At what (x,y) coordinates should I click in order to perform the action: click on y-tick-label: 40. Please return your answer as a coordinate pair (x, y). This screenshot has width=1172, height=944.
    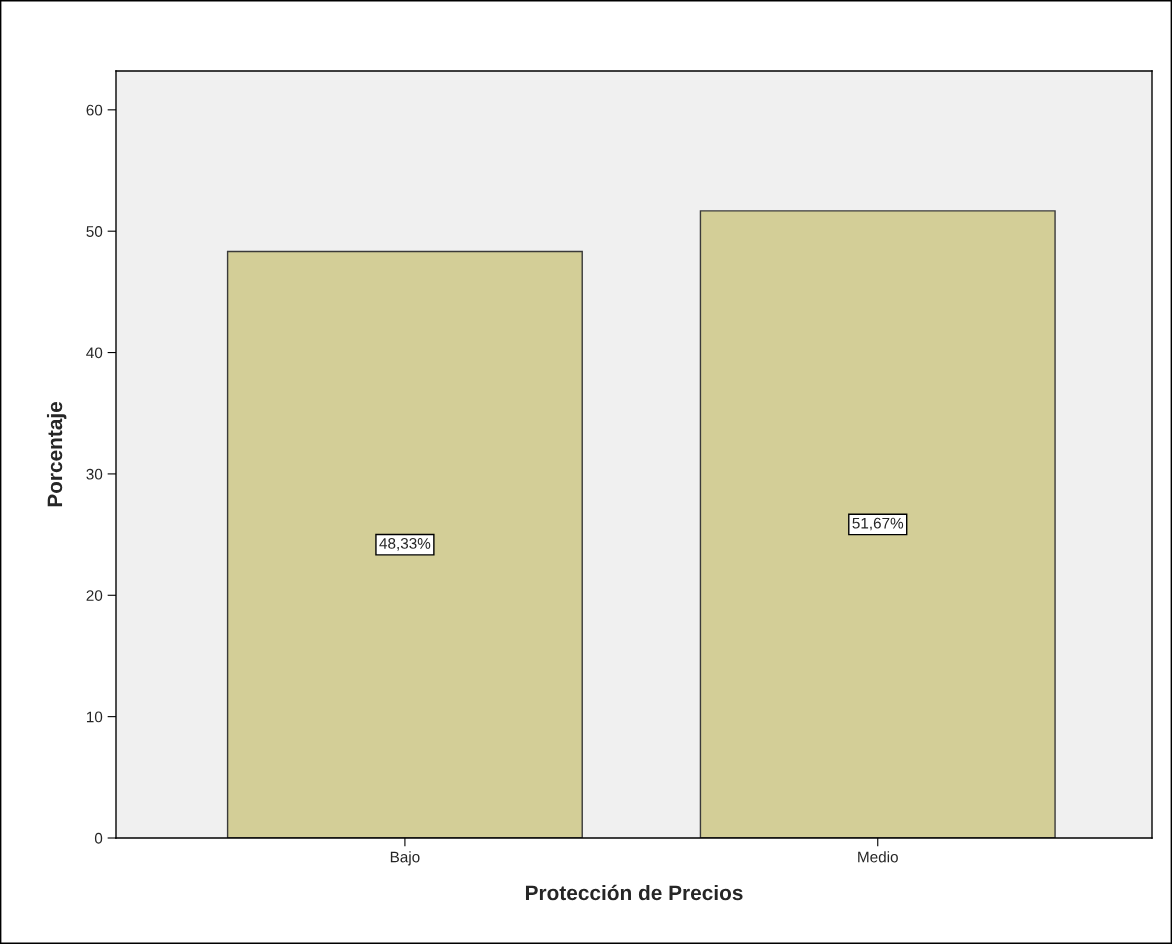
    Looking at the image, I should click on (94, 353).